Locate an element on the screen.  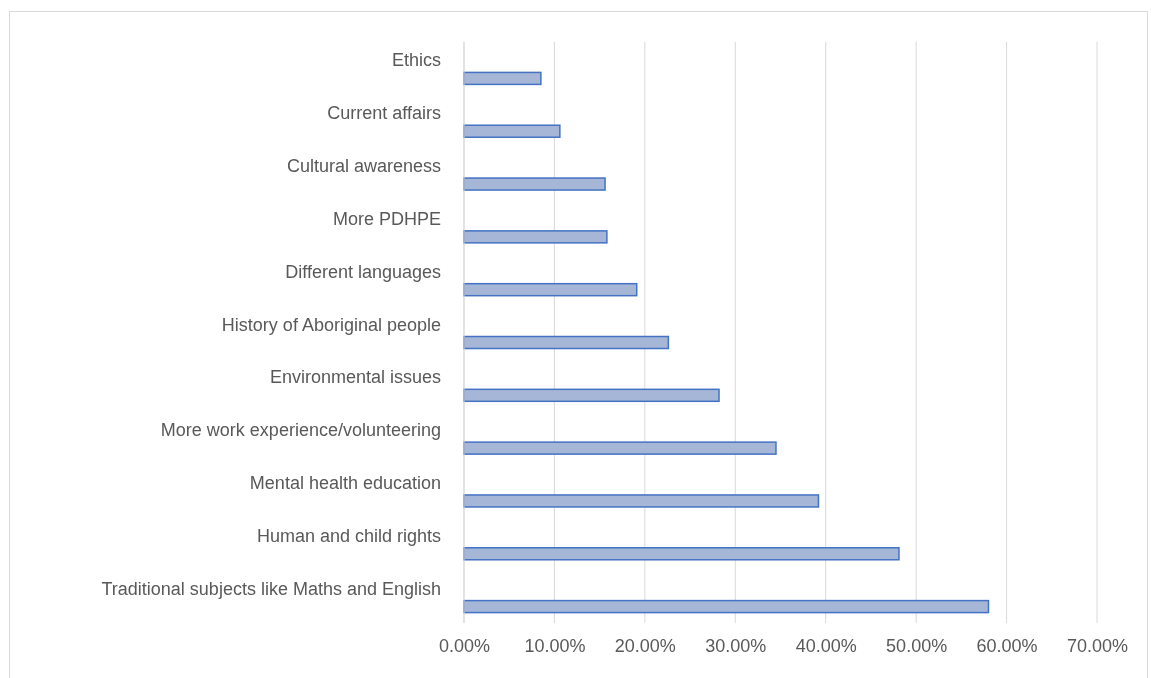
y-tick-label: Mental health education is located at coordinates (345, 482).